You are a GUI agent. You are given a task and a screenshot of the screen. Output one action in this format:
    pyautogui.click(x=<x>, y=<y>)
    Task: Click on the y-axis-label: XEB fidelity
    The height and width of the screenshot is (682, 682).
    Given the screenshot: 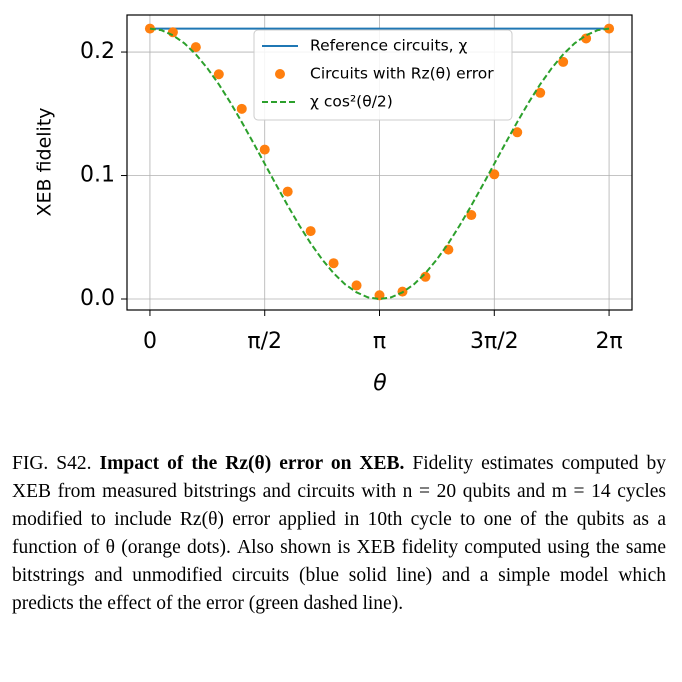 What is the action you would take?
    pyautogui.click(x=45, y=161)
    